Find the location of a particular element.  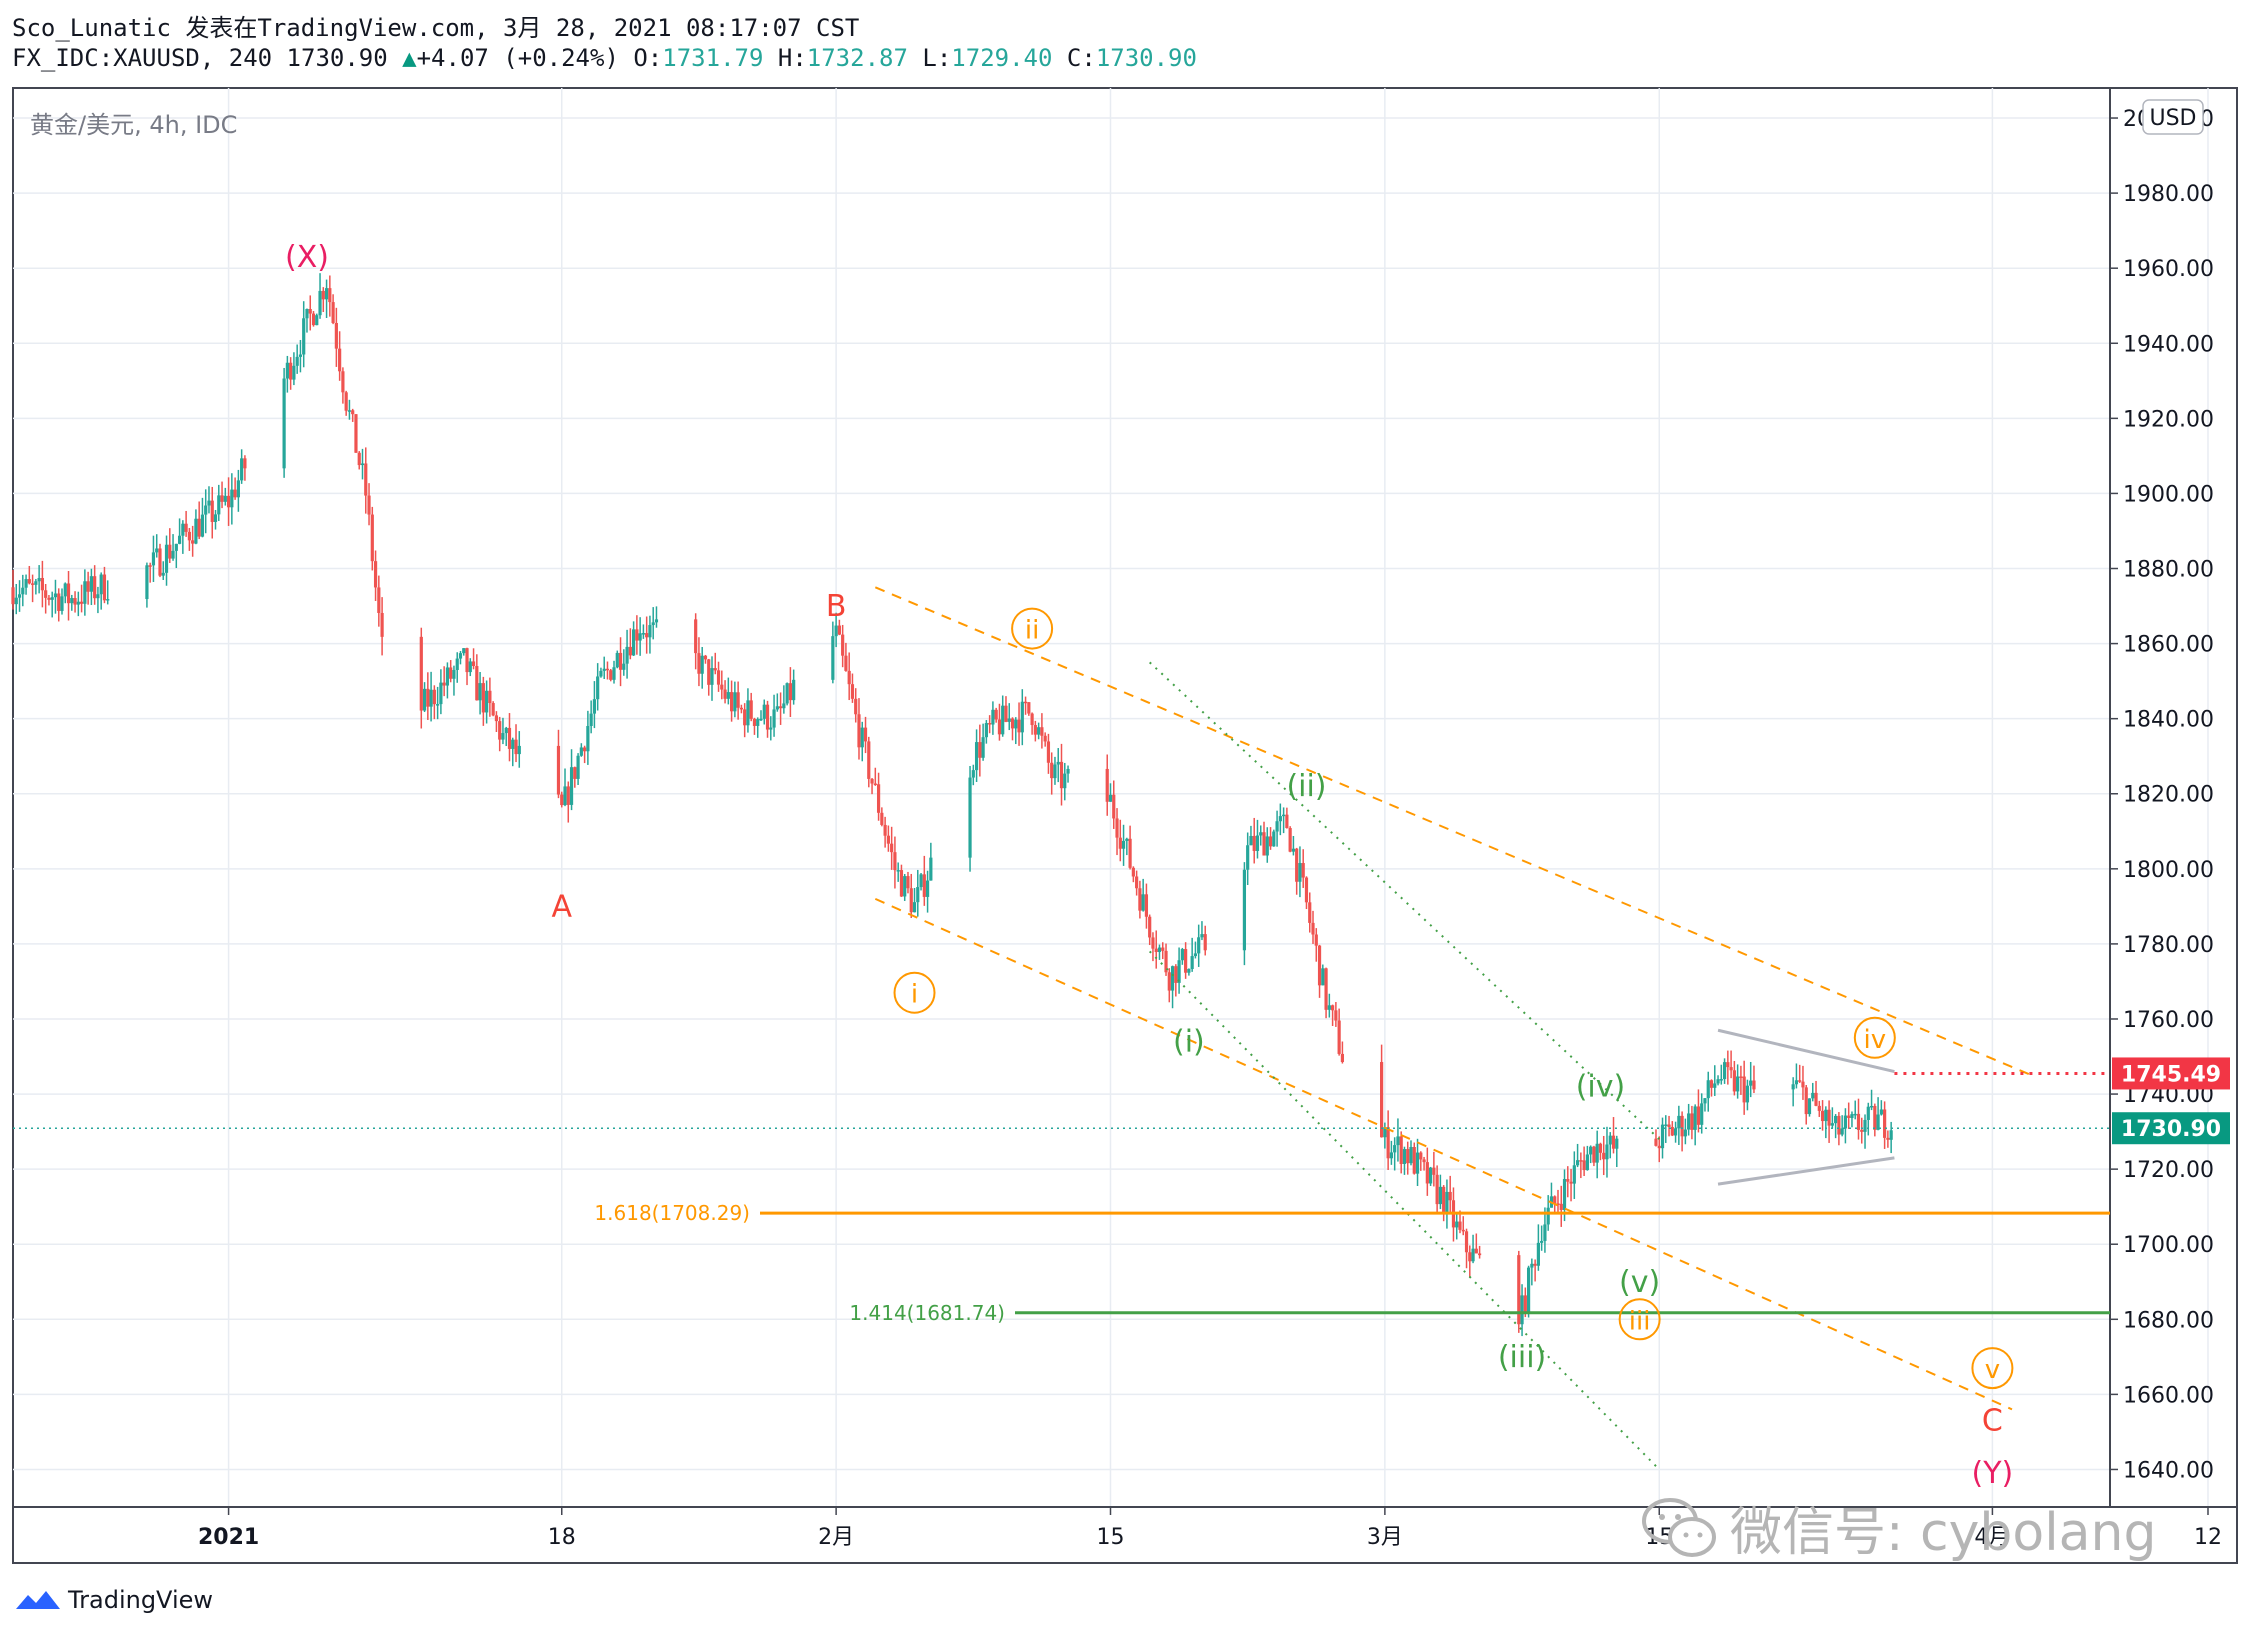

y-tick-label: 1700.00 is located at coordinates (2168, 1245).